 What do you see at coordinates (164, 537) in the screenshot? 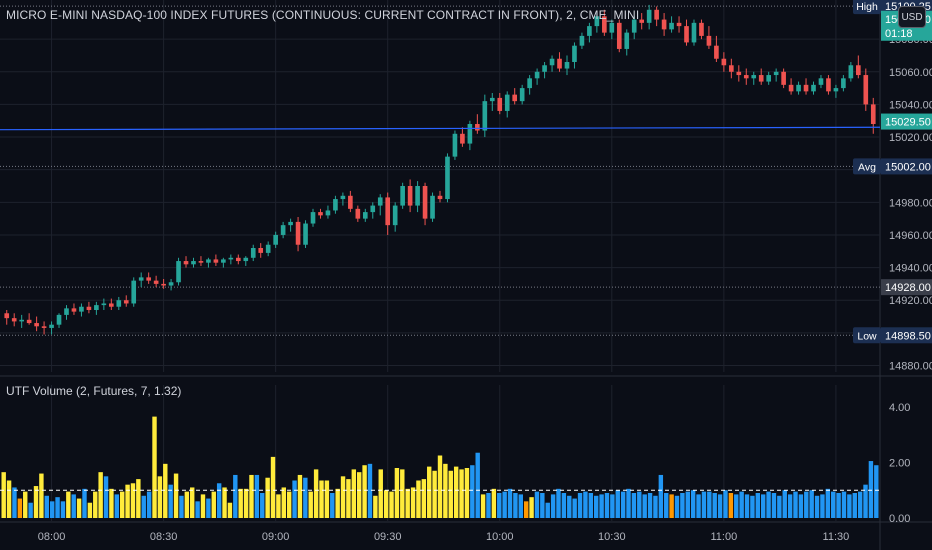
I see `time-tick-label: 08:30` at bounding box center [164, 537].